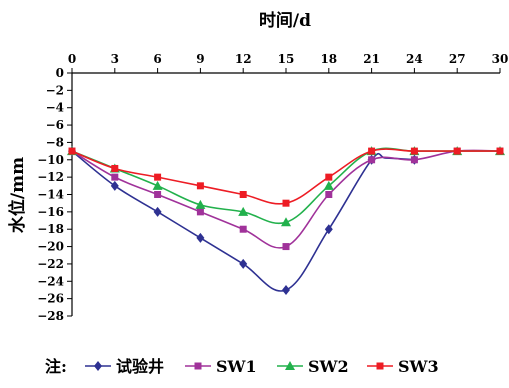 The image size is (509, 388). I want to click on x-tick-label: 12, so click(243, 59).